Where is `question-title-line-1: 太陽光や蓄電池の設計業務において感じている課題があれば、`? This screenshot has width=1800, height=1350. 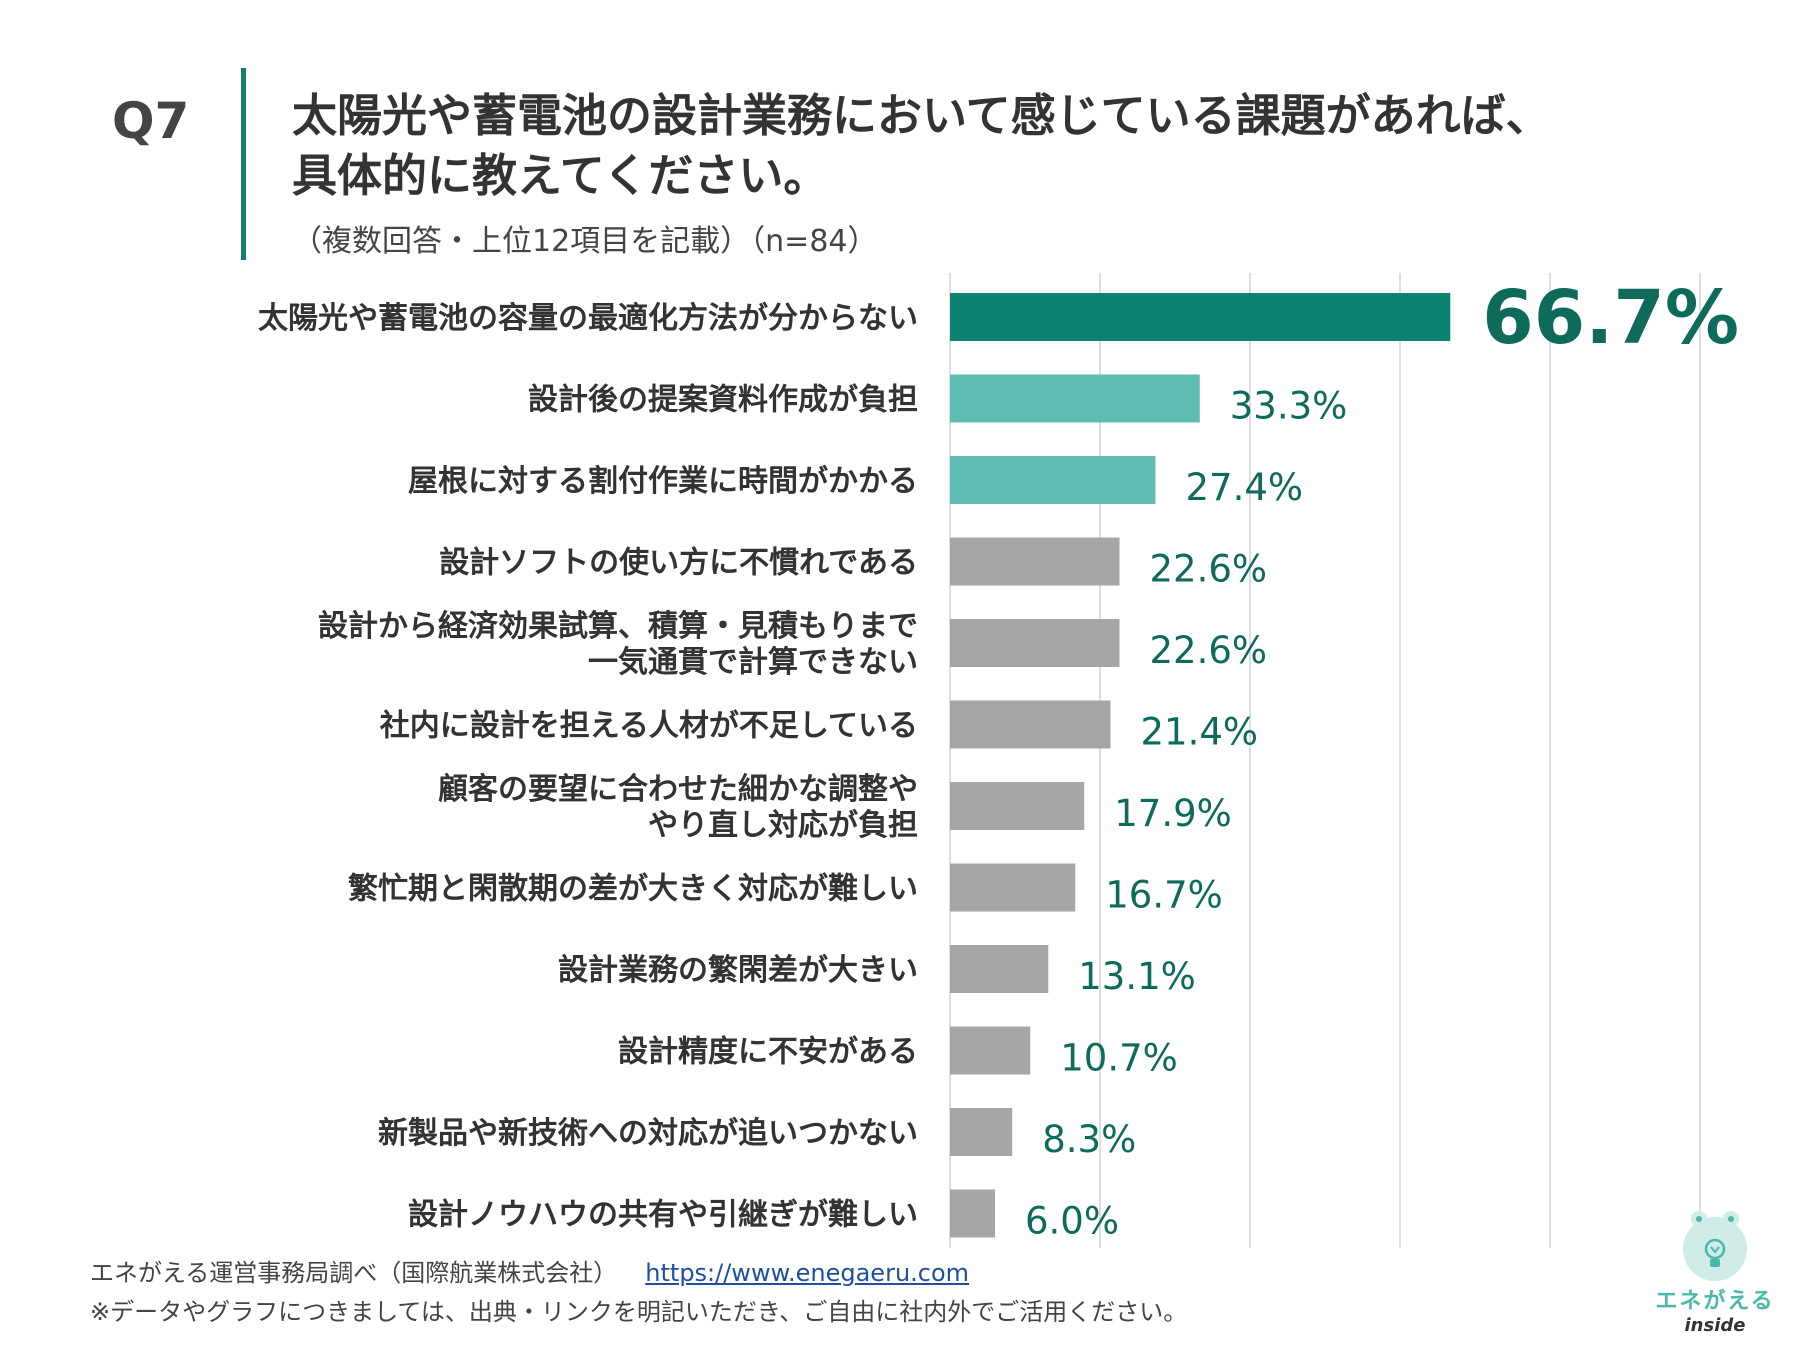 question-title-line-1: 太陽光や蓄電池の設計業務において感じている課題があれば、 is located at coordinates (921, 115).